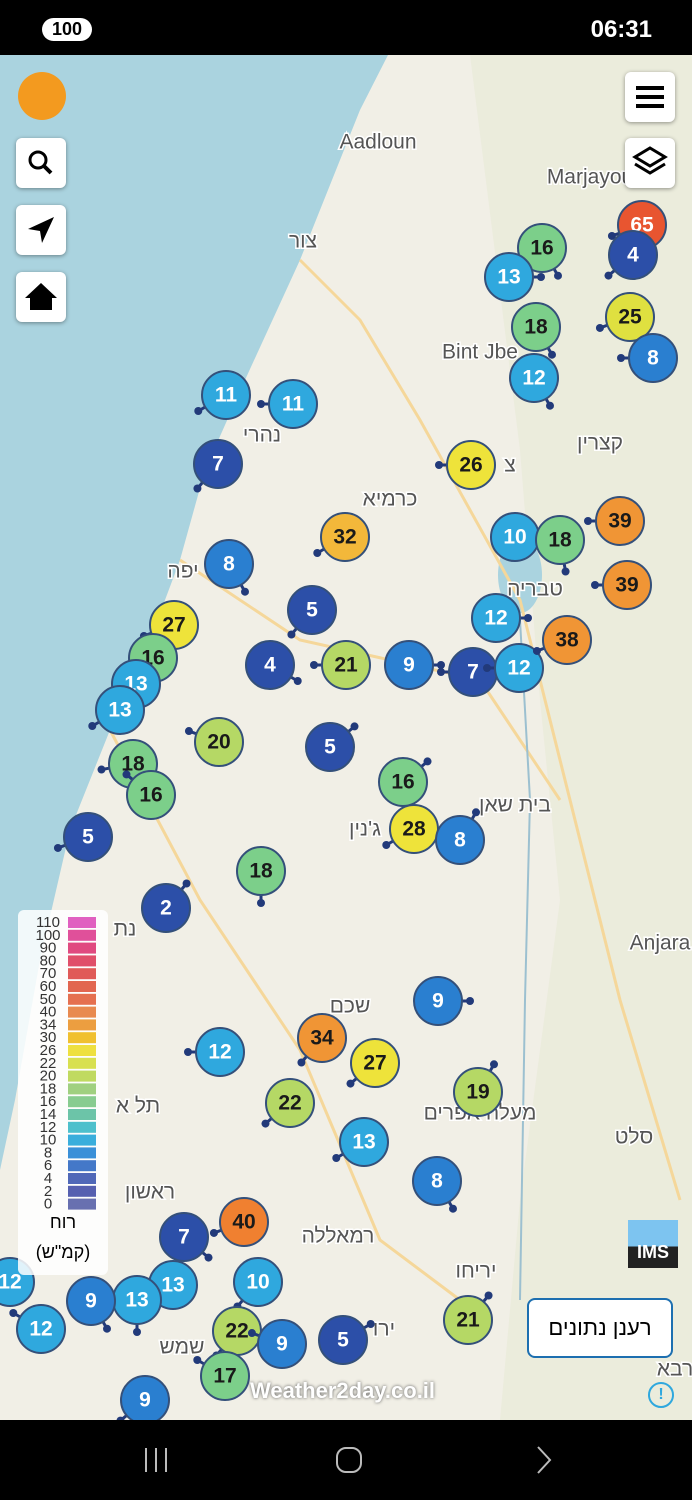 Image resolution: width=692 pixels, height=1500 pixels. Describe the element at coordinates (48, 1024) in the screenshot. I see `legend-tick: 34` at that location.